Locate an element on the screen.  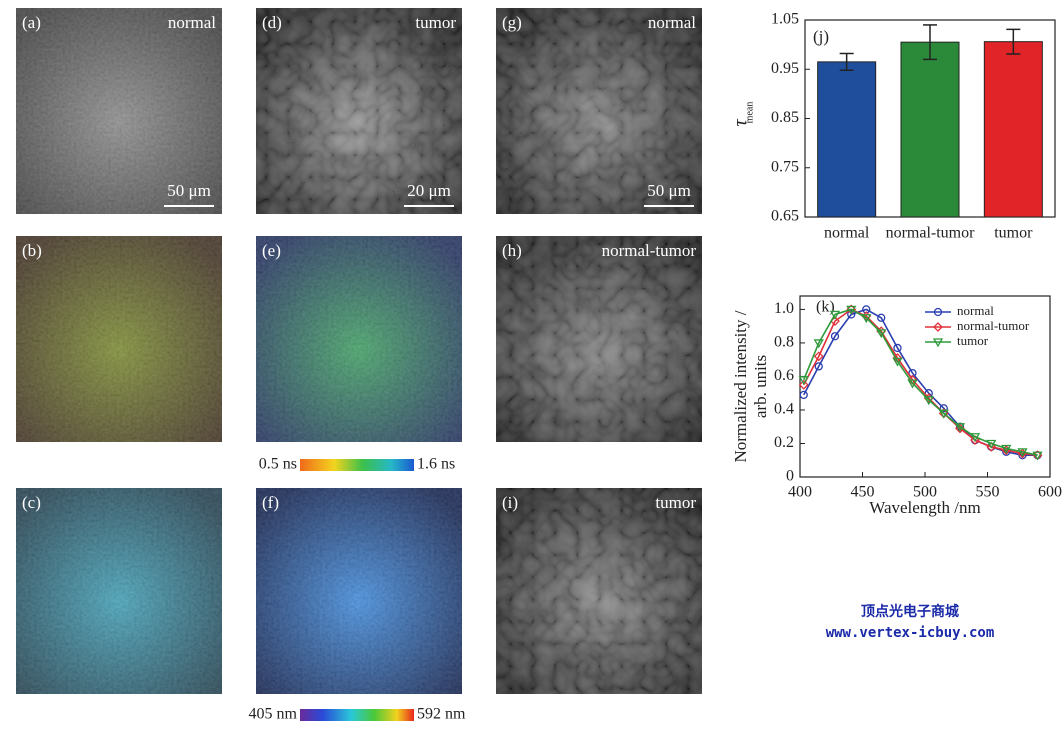
y-tick-label: 0.85 is located at coordinates (785, 117).